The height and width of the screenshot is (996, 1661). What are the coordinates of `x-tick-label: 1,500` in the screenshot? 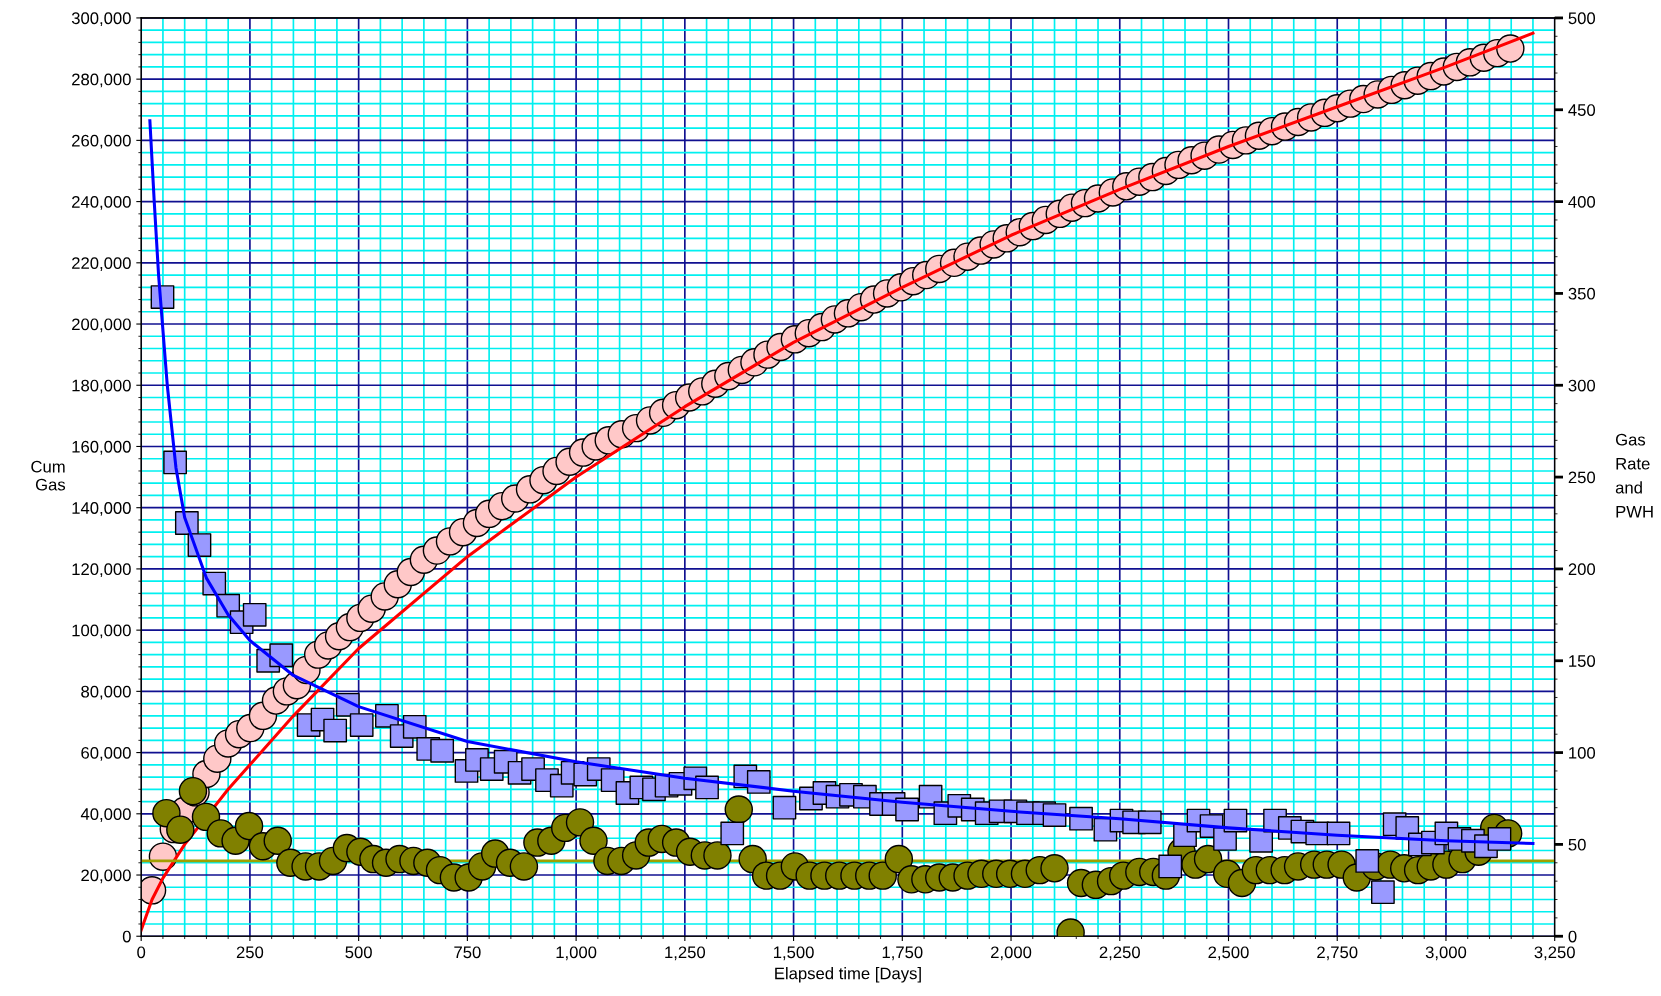 It's located at (793, 953).